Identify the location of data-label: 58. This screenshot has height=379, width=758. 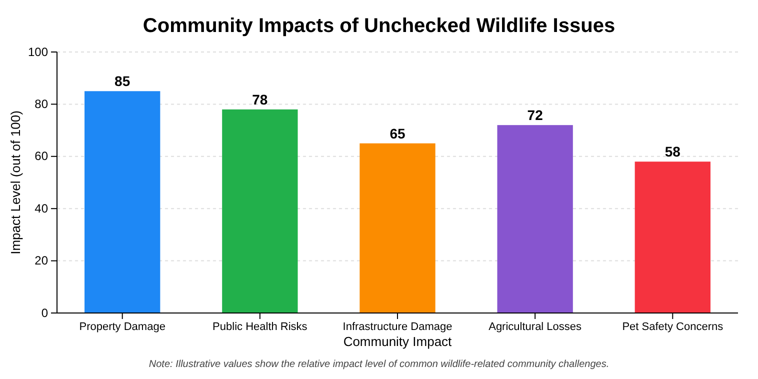
(672, 152).